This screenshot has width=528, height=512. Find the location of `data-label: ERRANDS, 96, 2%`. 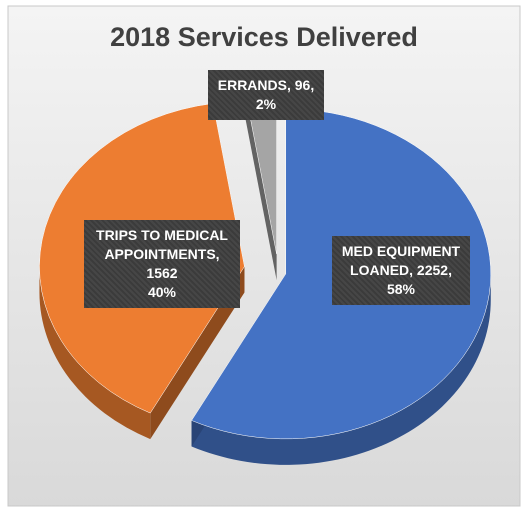

data-label: ERRANDS, 96, 2% is located at coordinates (266, 95).